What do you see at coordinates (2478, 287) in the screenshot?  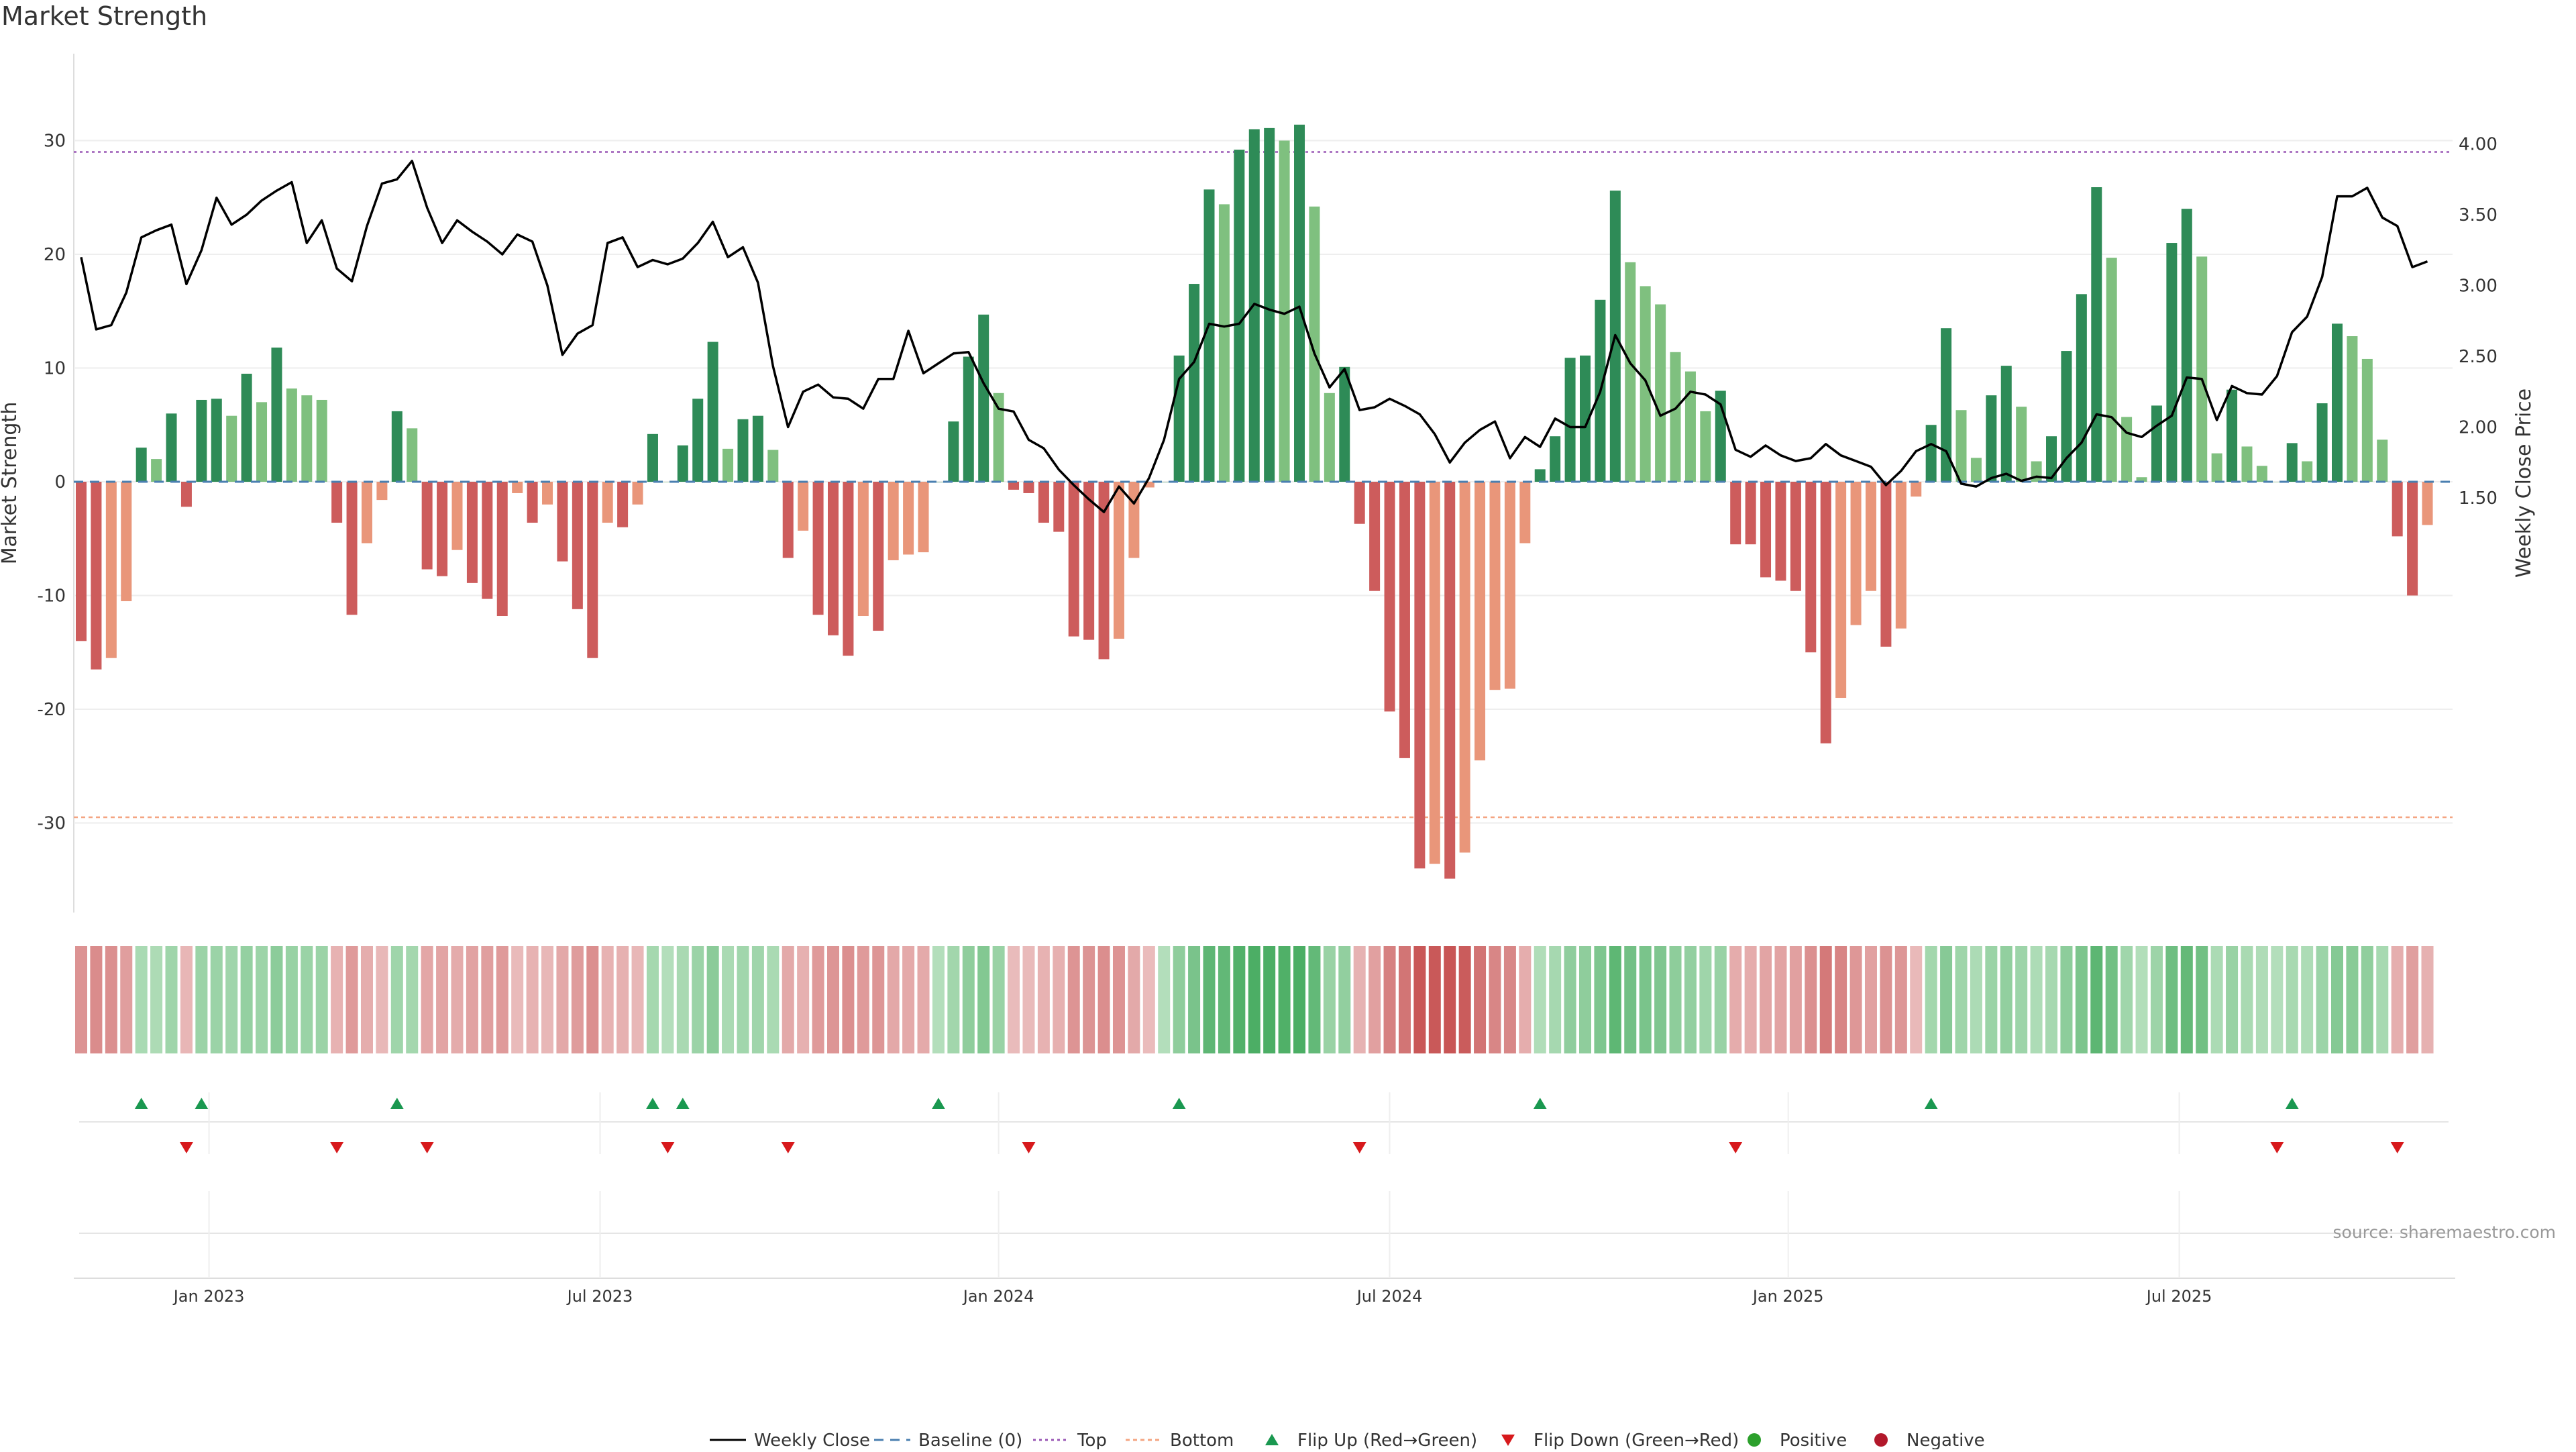 I see `y2-tick-label: 3.00` at bounding box center [2478, 287].